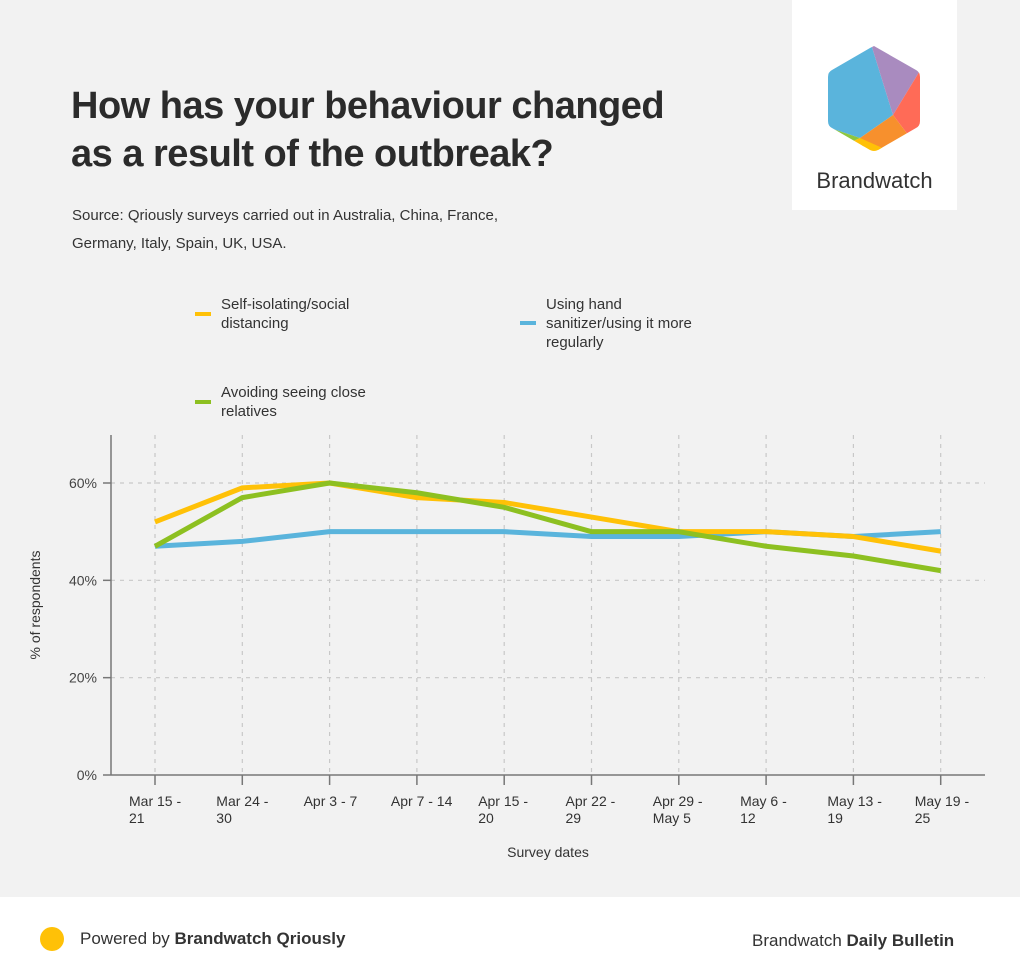  I want to click on powered-by-text: Powered by Brandwatch Qriously, so click(212, 939).